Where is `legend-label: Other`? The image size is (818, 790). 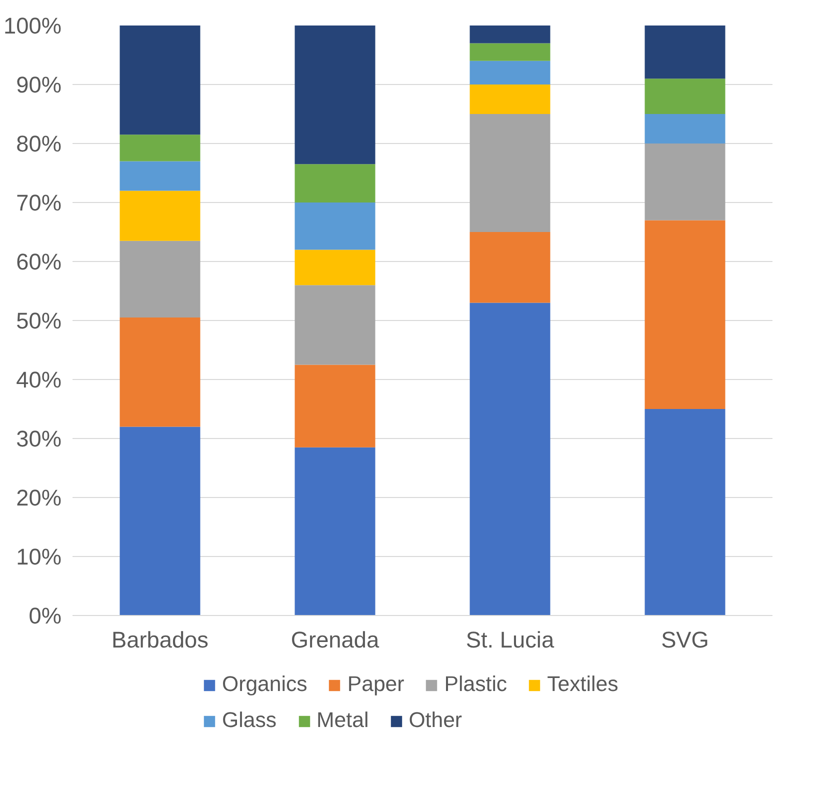 legend-label: Other is located at coordinates (435, 720).